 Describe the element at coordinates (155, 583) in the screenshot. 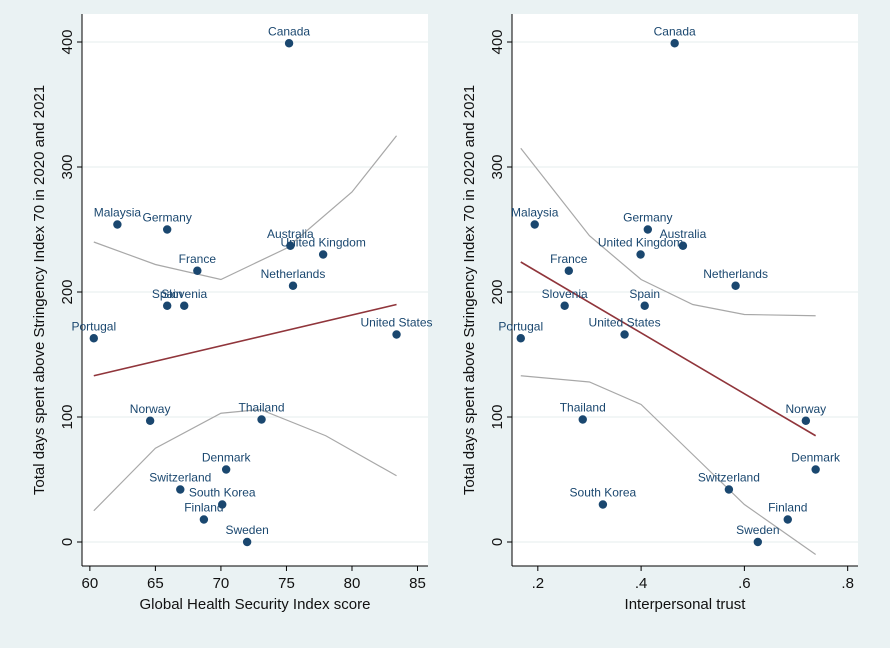

I see `x-tick-label: 65` at that location.